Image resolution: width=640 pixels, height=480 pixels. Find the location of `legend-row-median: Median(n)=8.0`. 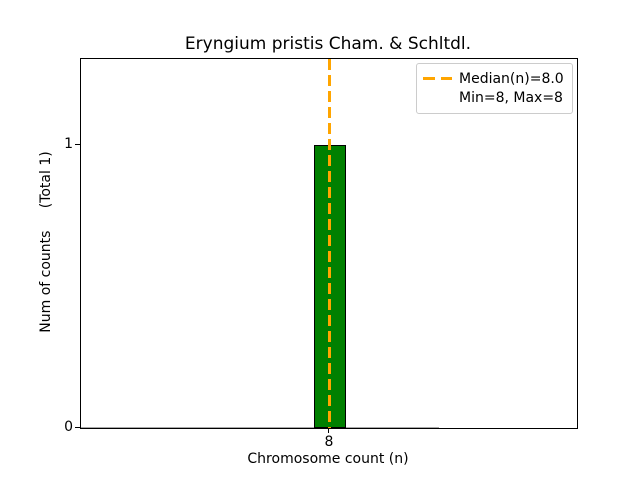

legend-row-median: Median(n)=8.0 is located at coordinates (494, 78).